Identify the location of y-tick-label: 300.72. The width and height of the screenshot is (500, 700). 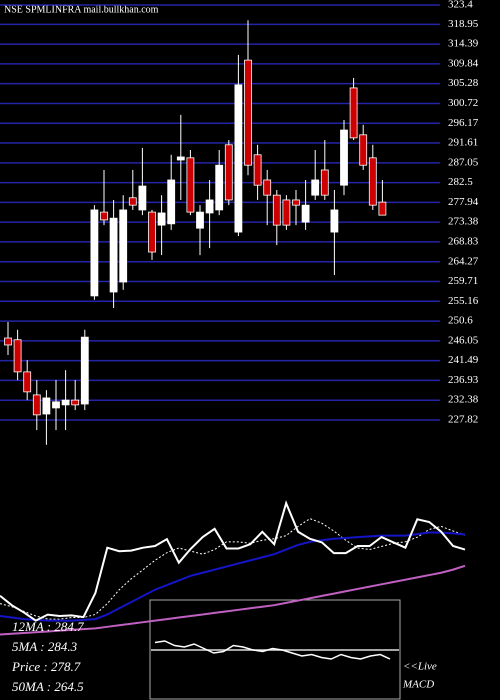
(463, 103).